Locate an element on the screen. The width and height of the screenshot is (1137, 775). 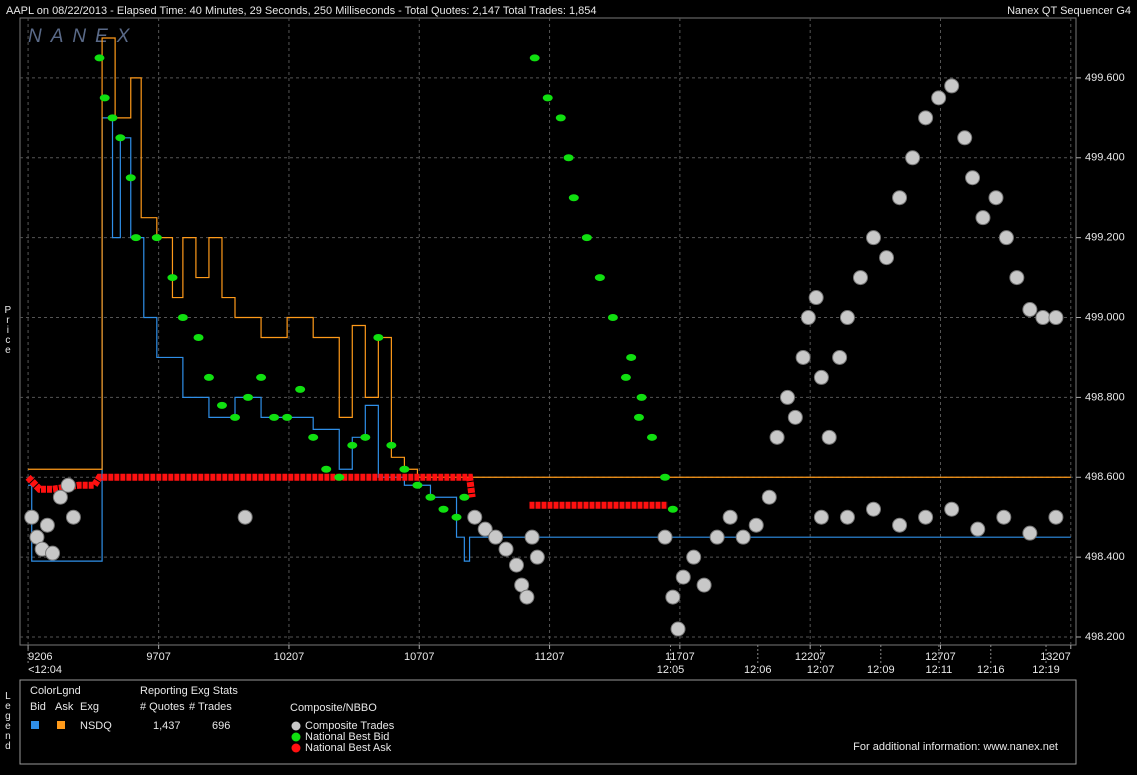
y-tick-label: 499.000 is located at coordinates (1105, 317).